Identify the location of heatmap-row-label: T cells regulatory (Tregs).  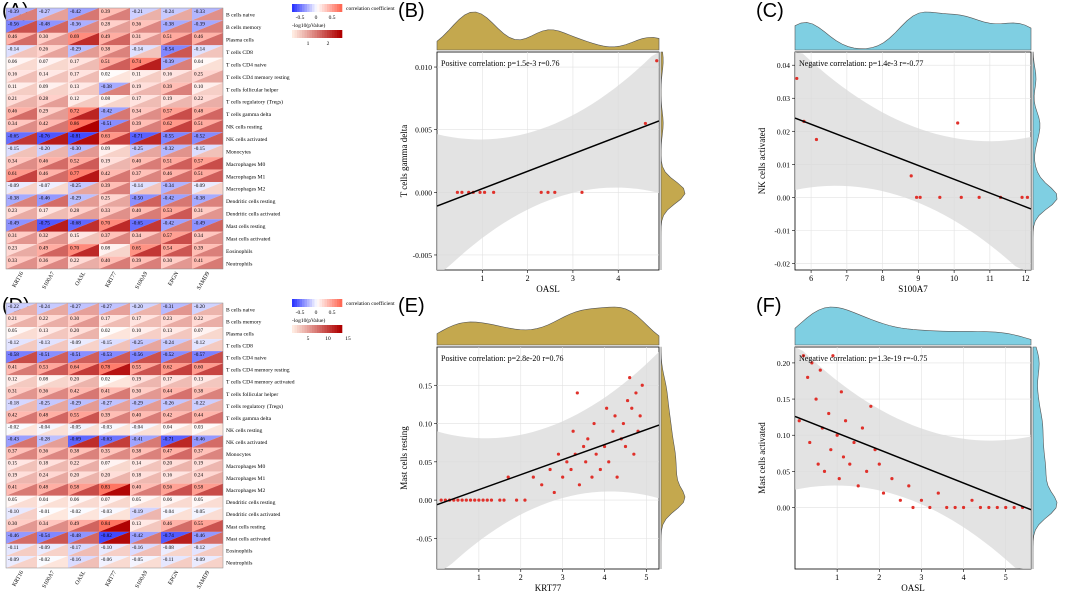
(254, 406).